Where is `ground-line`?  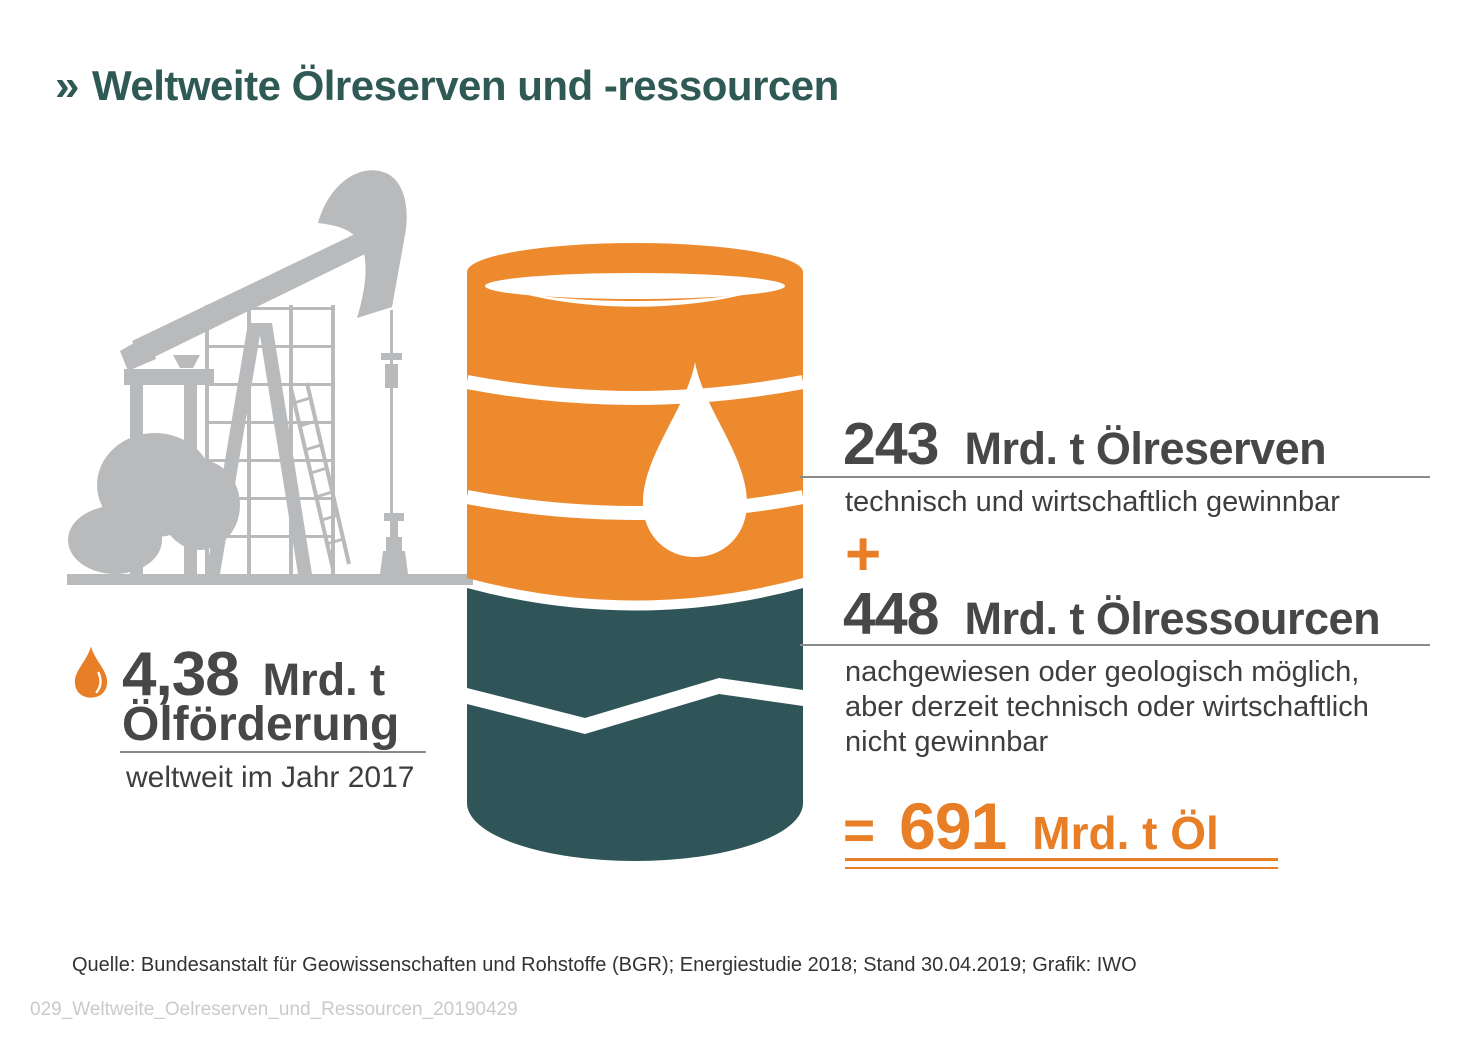
ground-line is located at coordinates (270, 579).